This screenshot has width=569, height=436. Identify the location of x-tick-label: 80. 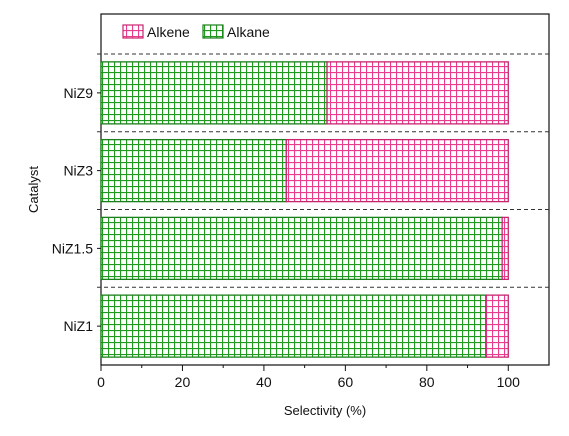
(427, 382).